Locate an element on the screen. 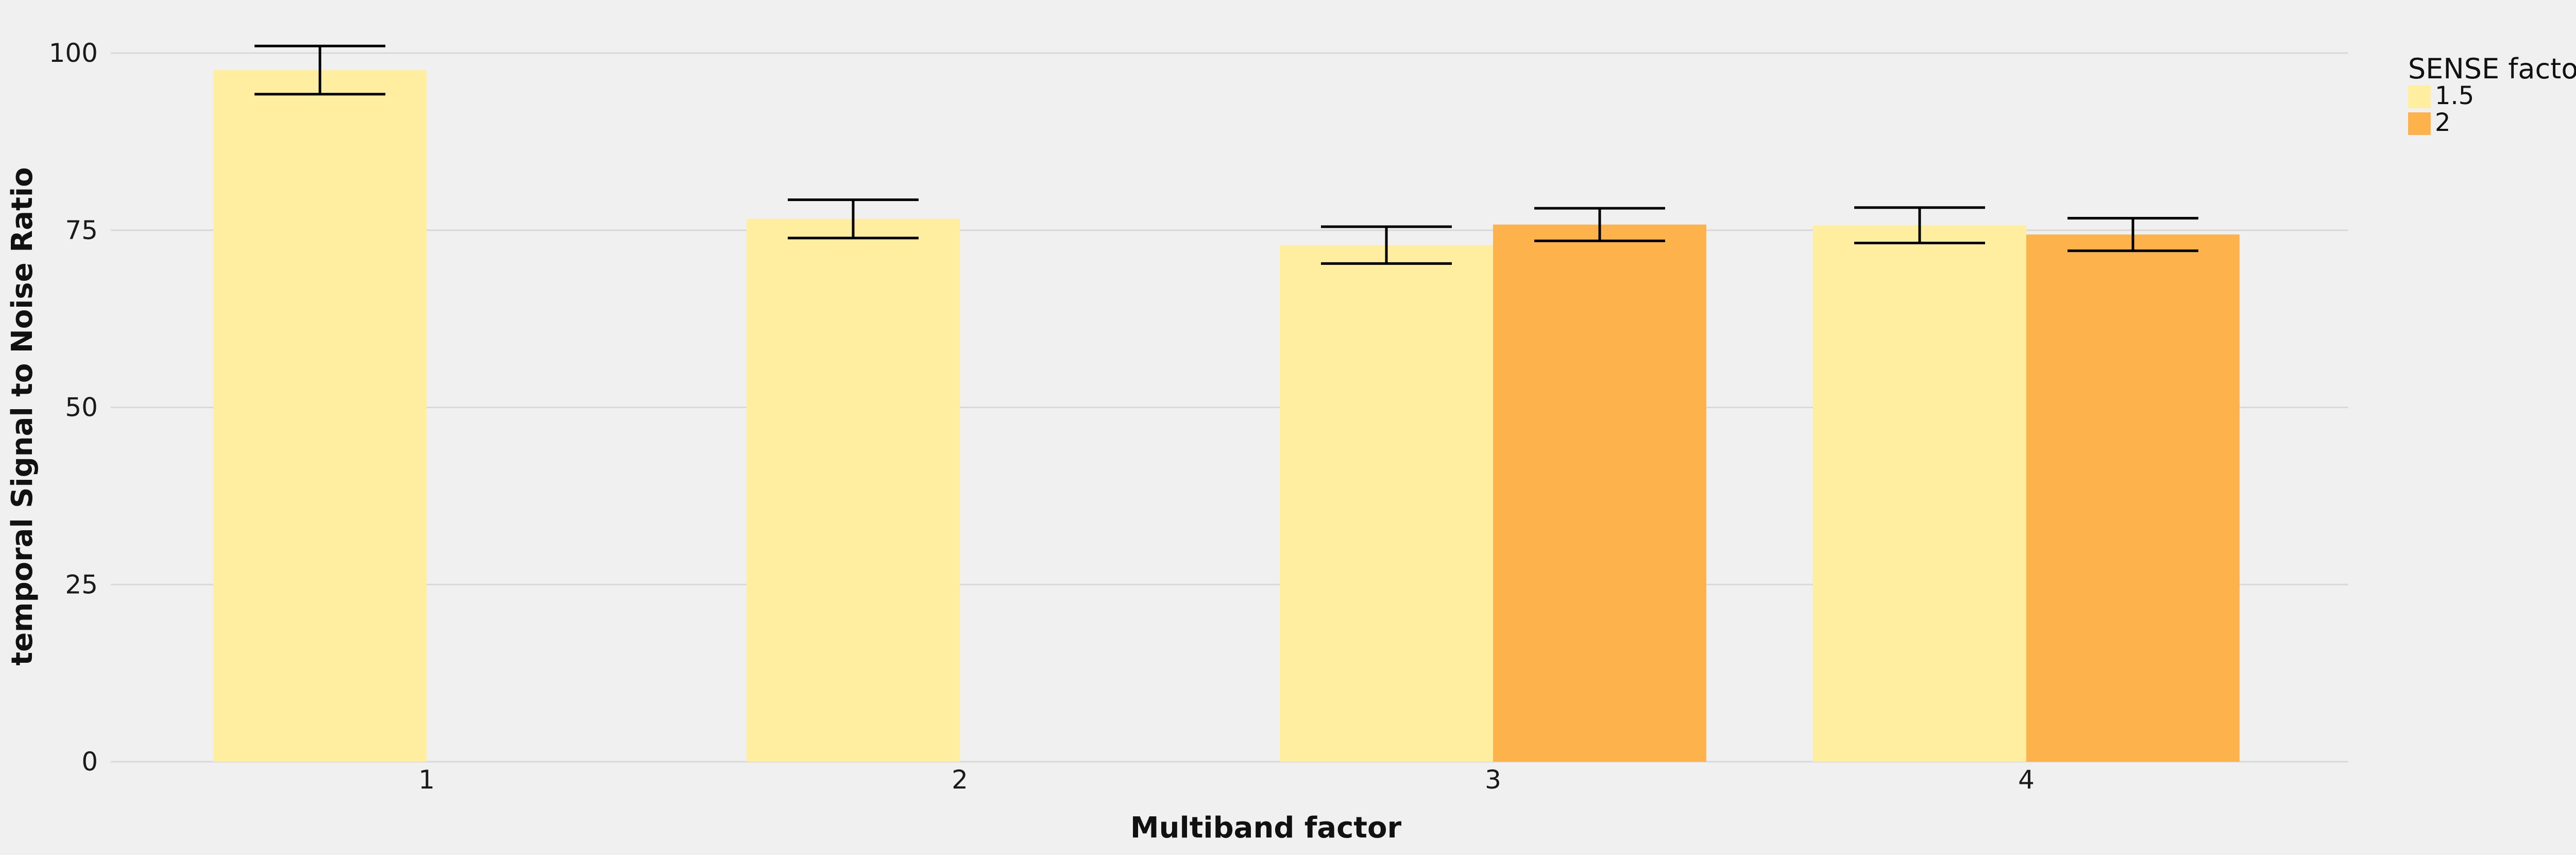 This screenshot has height=855, width=2576. legend-label-series-1: 1.5 is located at coordinates (2454, 96).